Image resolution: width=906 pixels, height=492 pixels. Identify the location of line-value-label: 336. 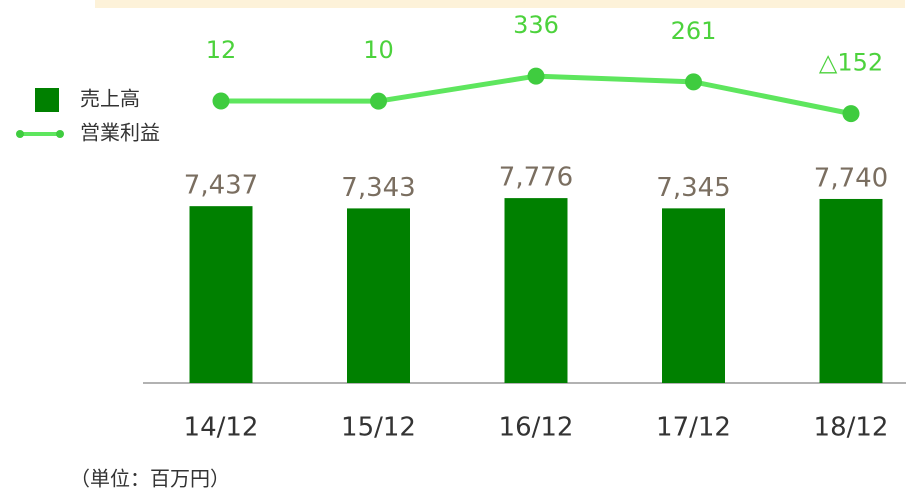
(536, 25).